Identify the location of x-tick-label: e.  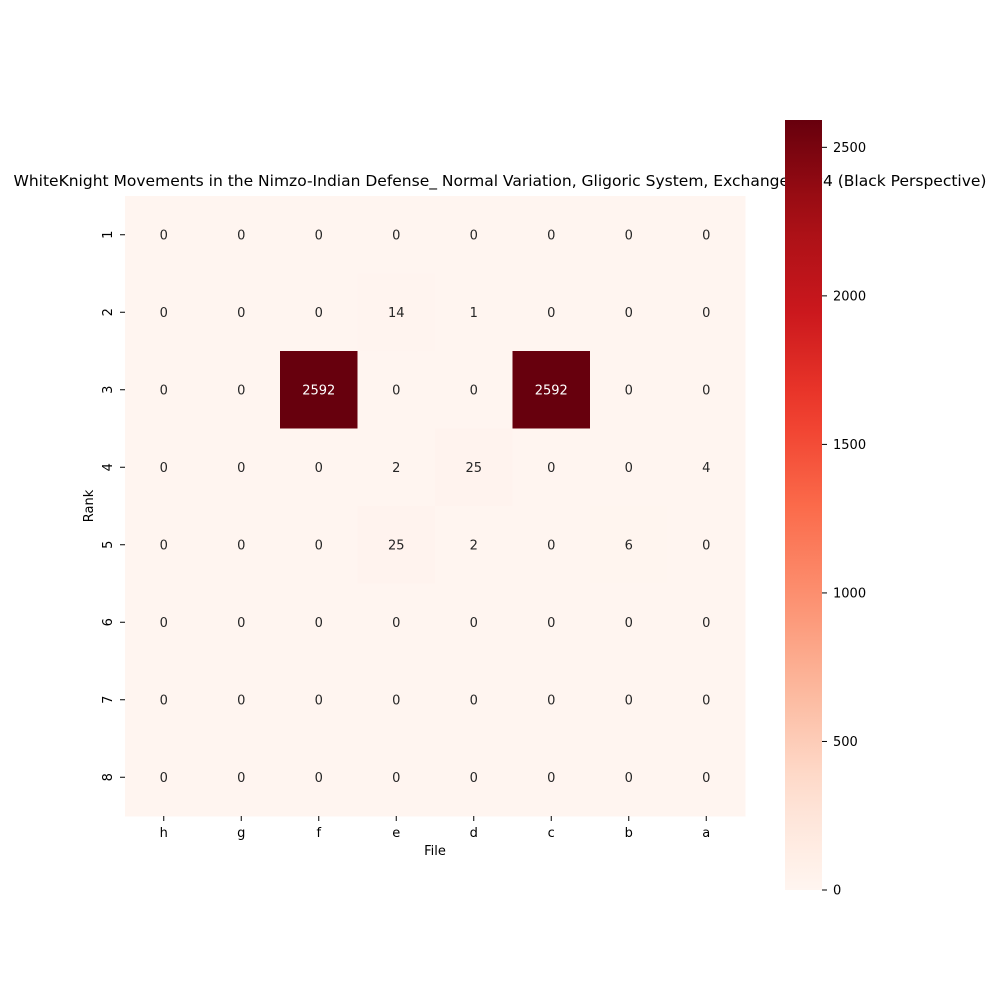
(396, 833).